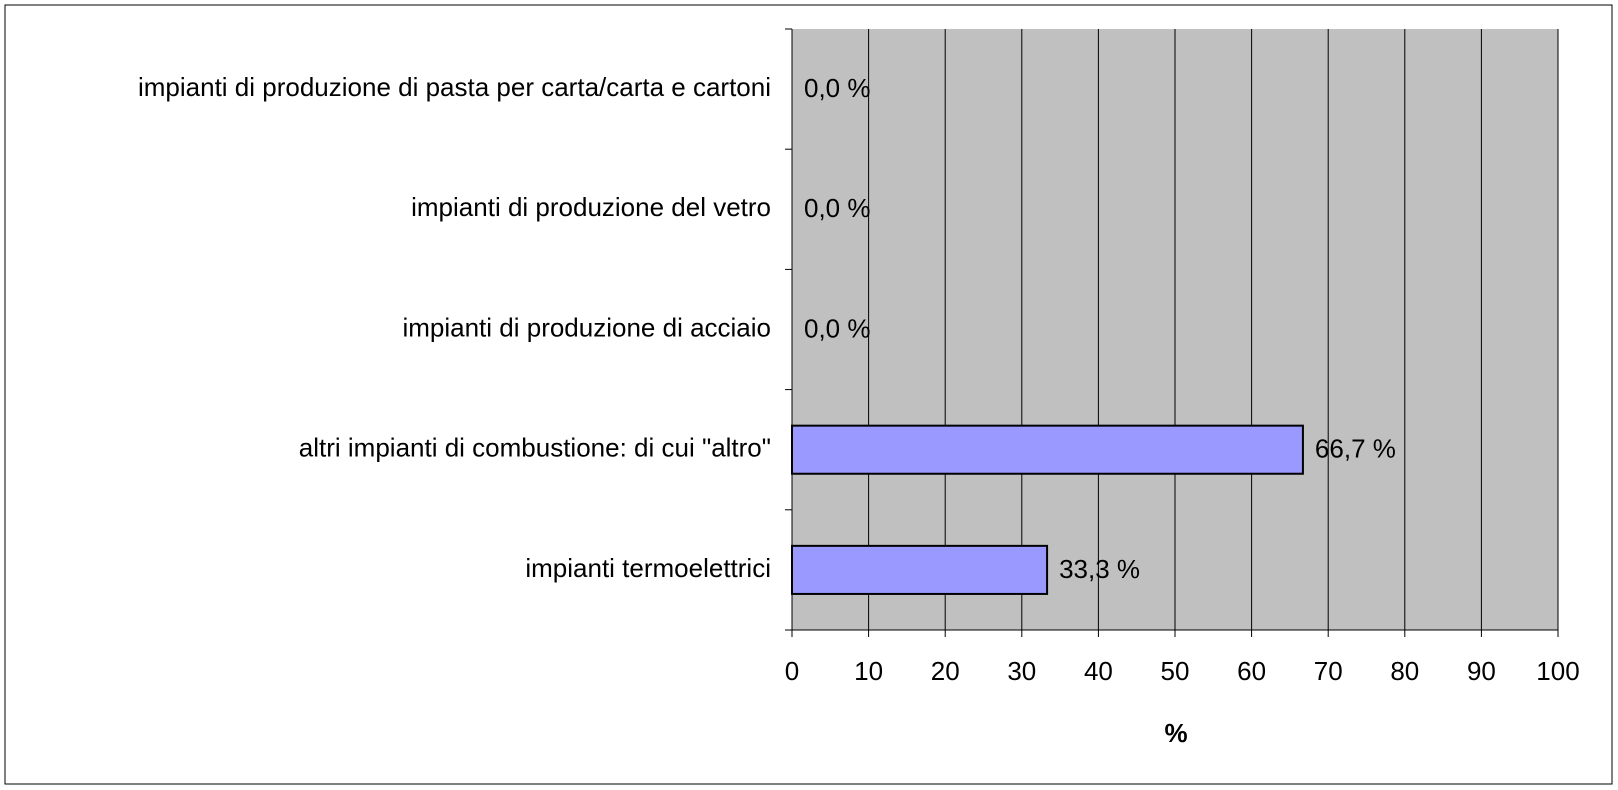  Describe the element at coordinates (1175, 733) in the screenshot. I see `x-axis-label: %` at that location.